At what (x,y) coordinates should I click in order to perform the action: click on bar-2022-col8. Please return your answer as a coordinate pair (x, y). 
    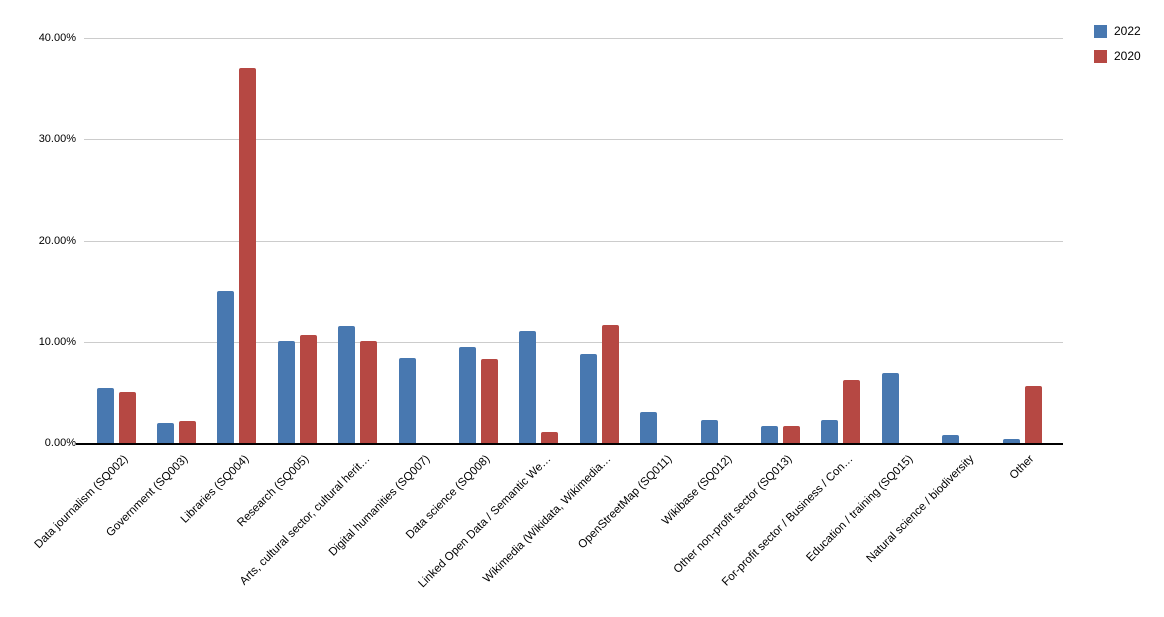
    Looking at the image, I should click on (528, 386).